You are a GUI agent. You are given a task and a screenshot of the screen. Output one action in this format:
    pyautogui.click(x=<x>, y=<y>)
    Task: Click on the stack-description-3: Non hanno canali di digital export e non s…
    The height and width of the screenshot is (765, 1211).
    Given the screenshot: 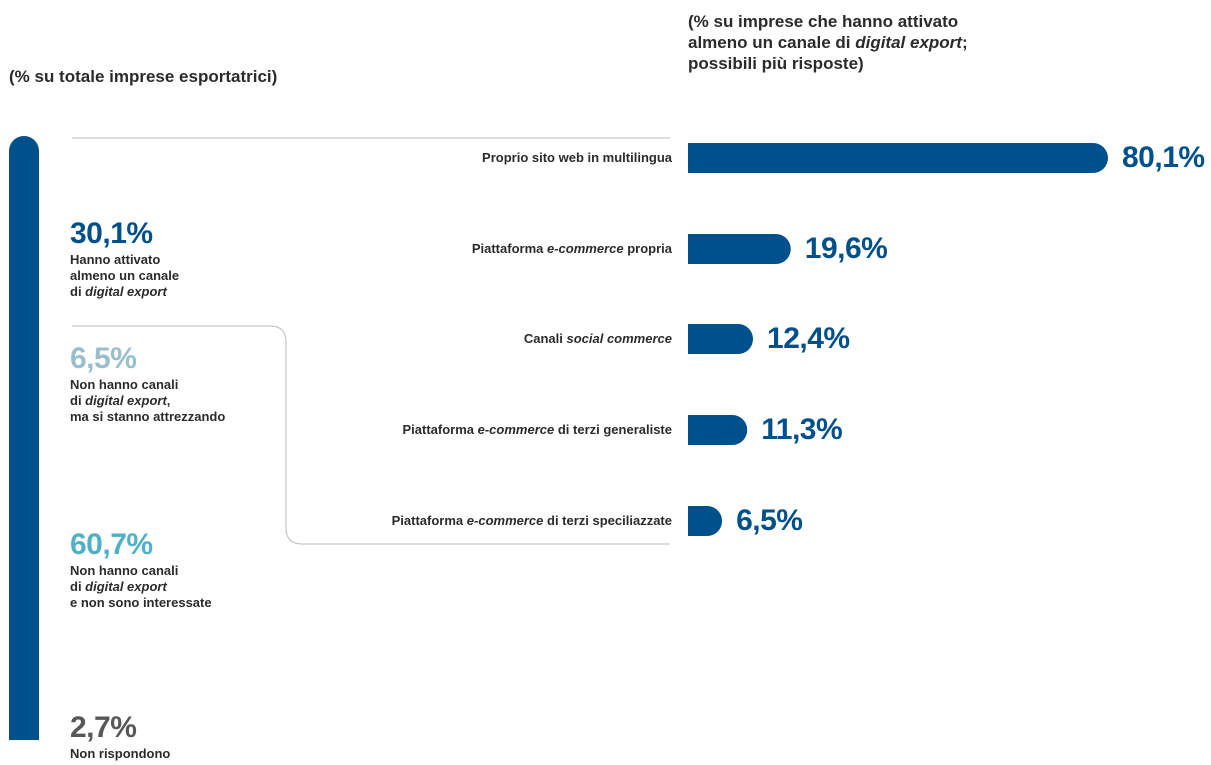 What is the action you would take?
    pyautogui.click(x=141, y=586)
    